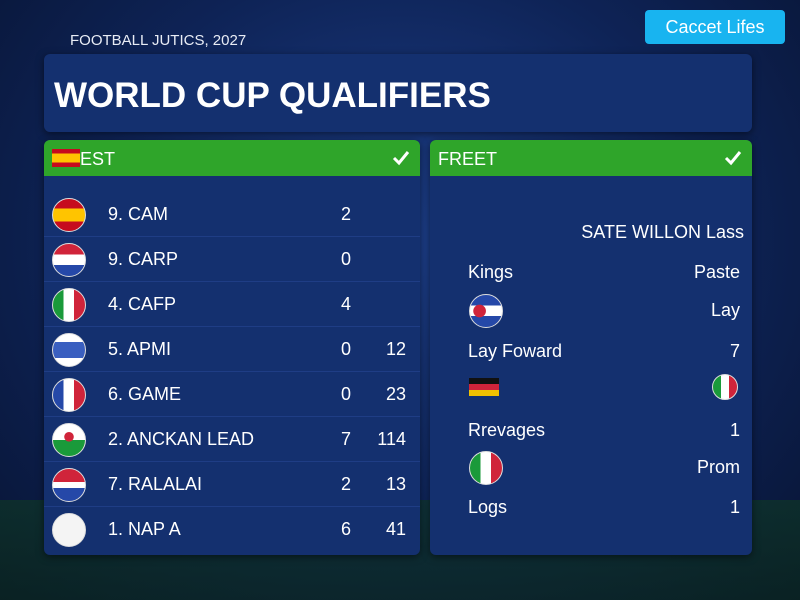  Describe the element at coordinates (395, 394) in the screenshot. I see `score: 23` at that location.